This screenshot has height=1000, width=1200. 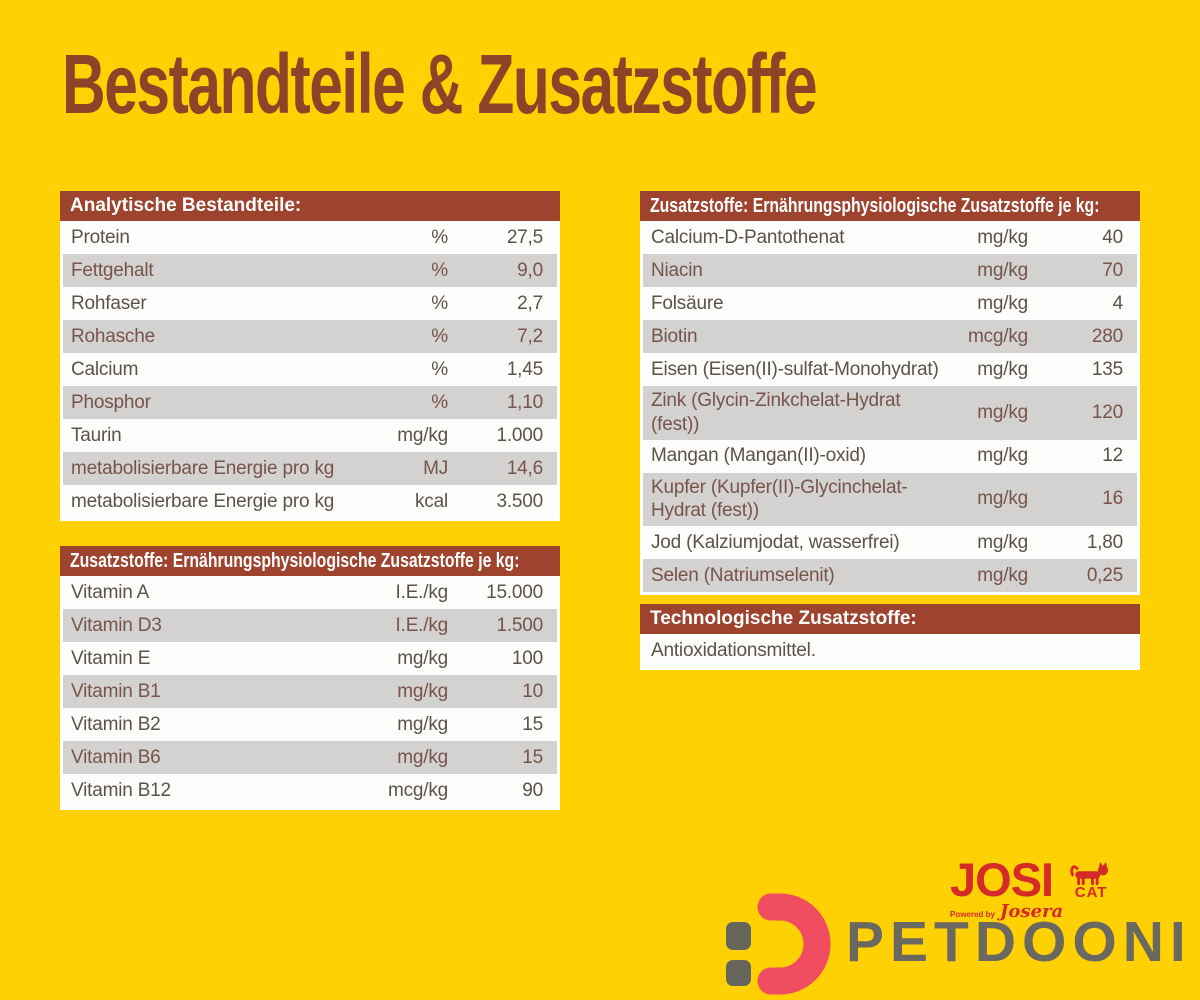 What do you see at coordinates (116, 757) in the screenshot?
I see `cell-label: Vitamin B6` at bounding box center [116, 757].